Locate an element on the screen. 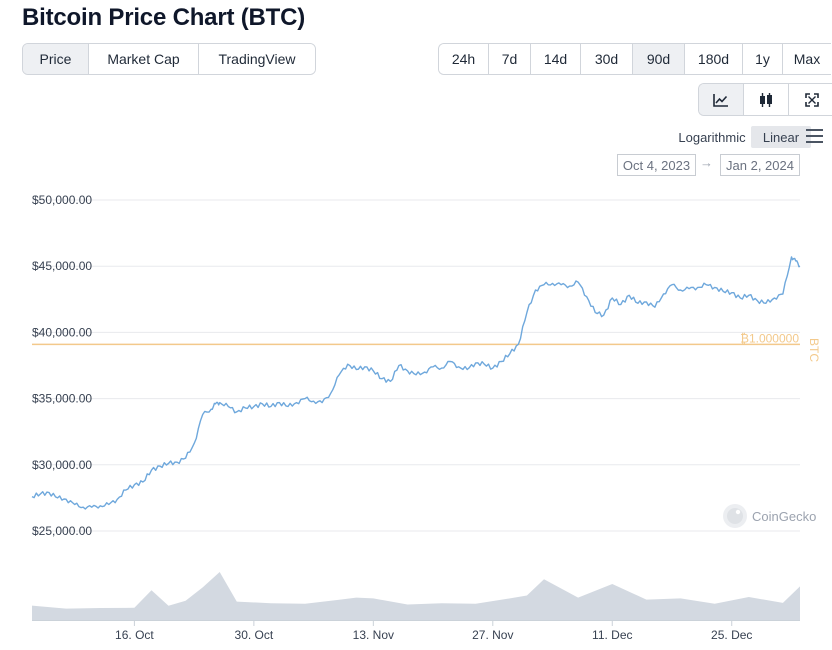  range-7d-button: 7d is located at coordinates (510, 59).